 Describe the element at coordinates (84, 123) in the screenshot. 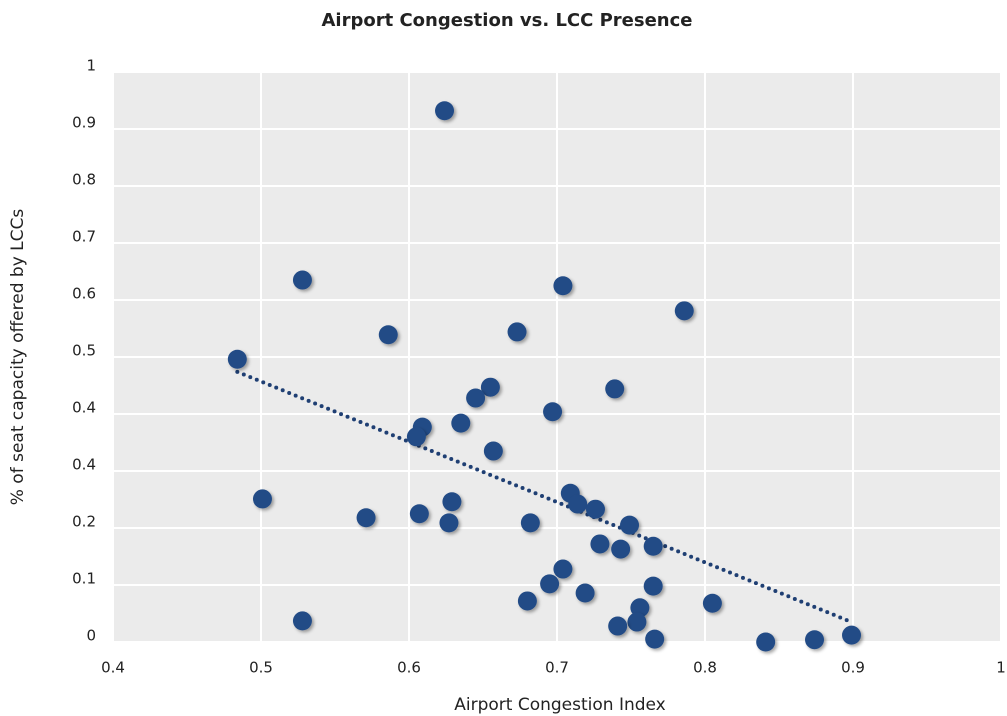

I see `y-tick-label: 0.9` at that location.